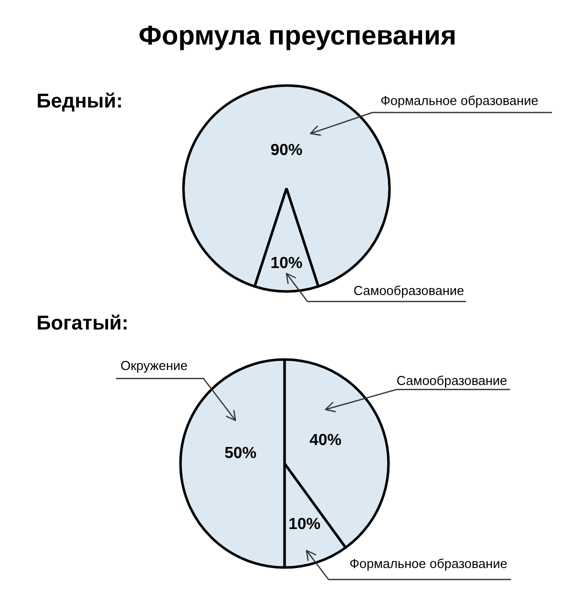 The height and width of the screenshot is (600, 572). What do you see at coordinates (325, 440) in the screenshot?
I see `data-label: 40%` at bounding box center [325, 440].